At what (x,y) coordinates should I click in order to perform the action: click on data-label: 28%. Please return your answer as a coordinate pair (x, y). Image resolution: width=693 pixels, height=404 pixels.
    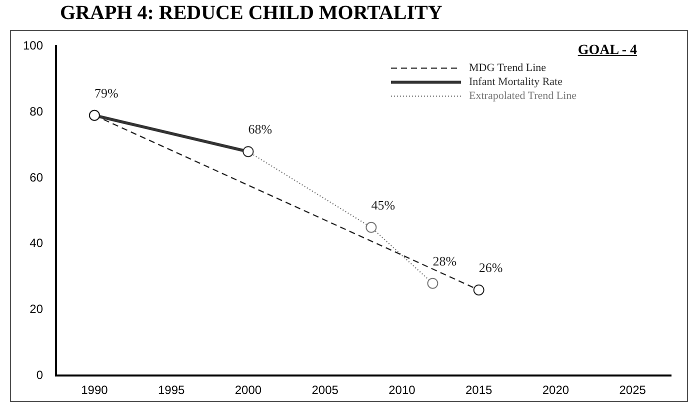
    Looking at the image, I should click on (444, 260).